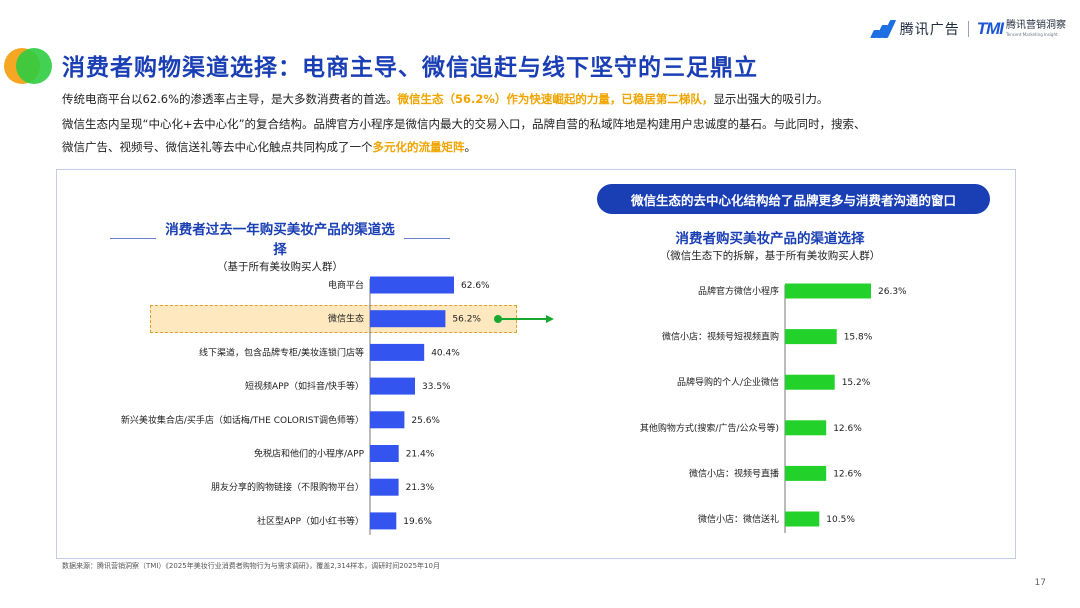  What do you see at coordinates (498, 319) in the screenshot?
I see `connector-dot` at bounding box center [498, 319].